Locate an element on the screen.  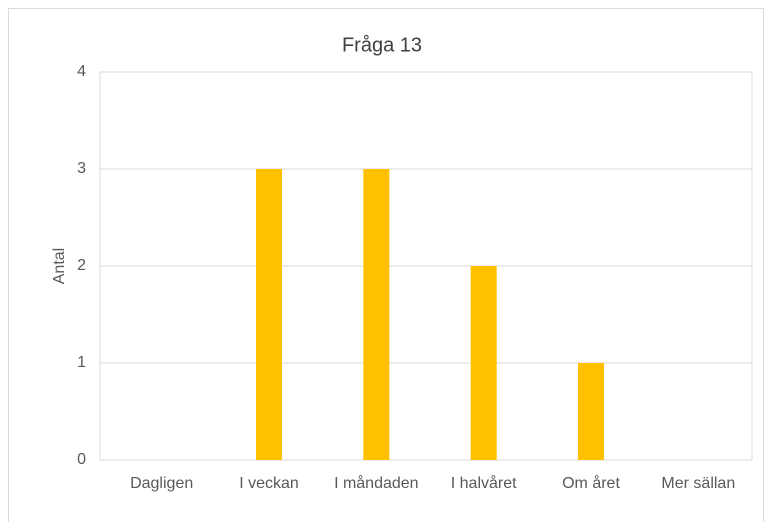
chart-title: Fråga 13 is located at coordinates (382, 45).